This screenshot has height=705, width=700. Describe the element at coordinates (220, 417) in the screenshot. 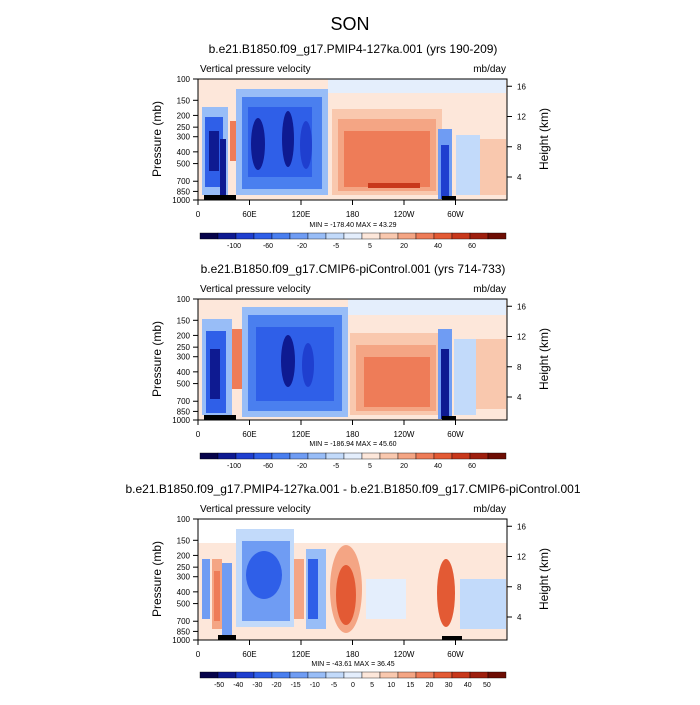

I see `topography` at that location.